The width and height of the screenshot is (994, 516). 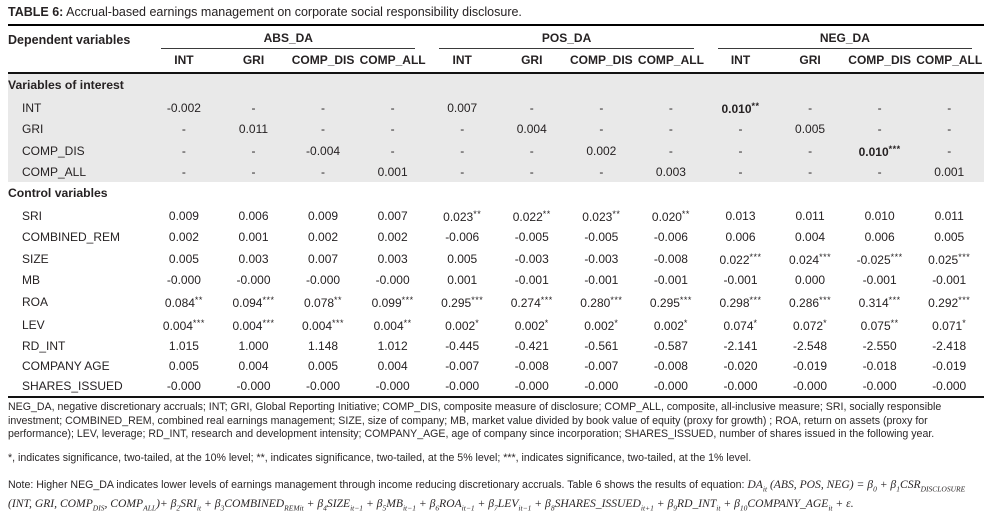 What do you see at coordinates (670, 302) in the screenshot?
I see `cell: 0.295***` at bounding box center [670, 302].